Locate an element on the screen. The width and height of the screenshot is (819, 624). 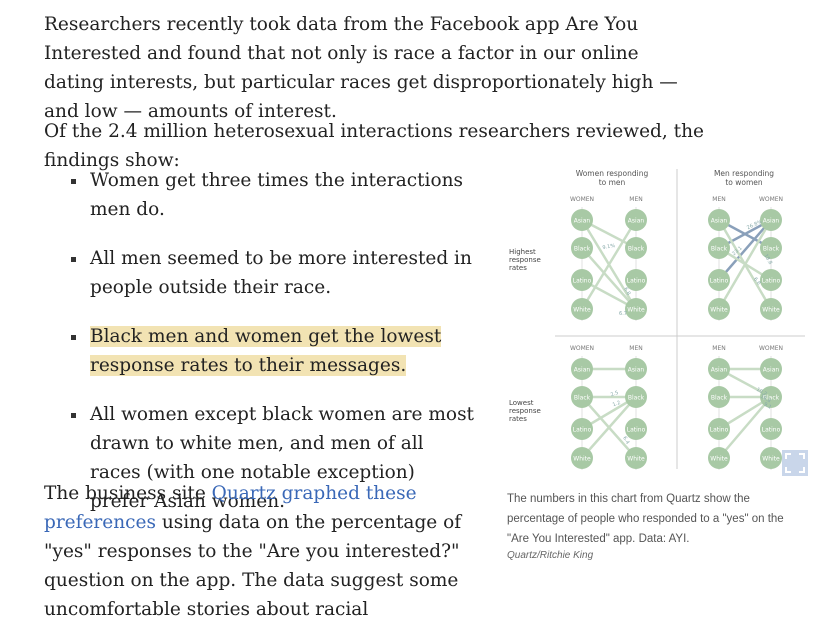
value-label: 23.1 is located at coordinates (737, 251).